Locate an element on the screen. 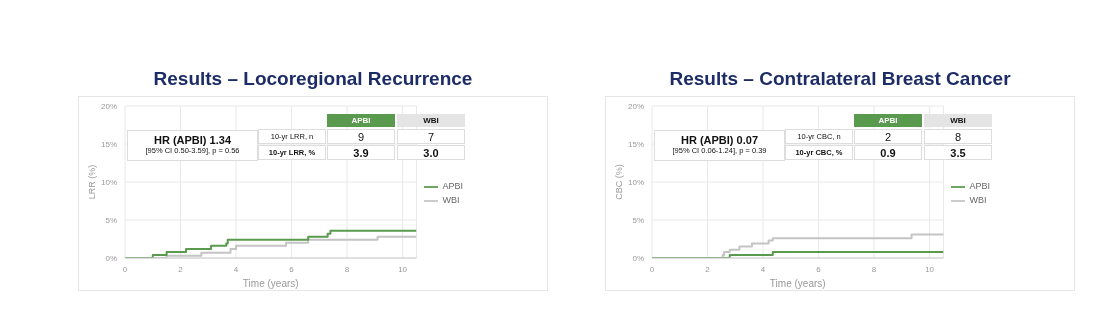  y-axis-title: CBC (%) is located at coordinates (619, 182).